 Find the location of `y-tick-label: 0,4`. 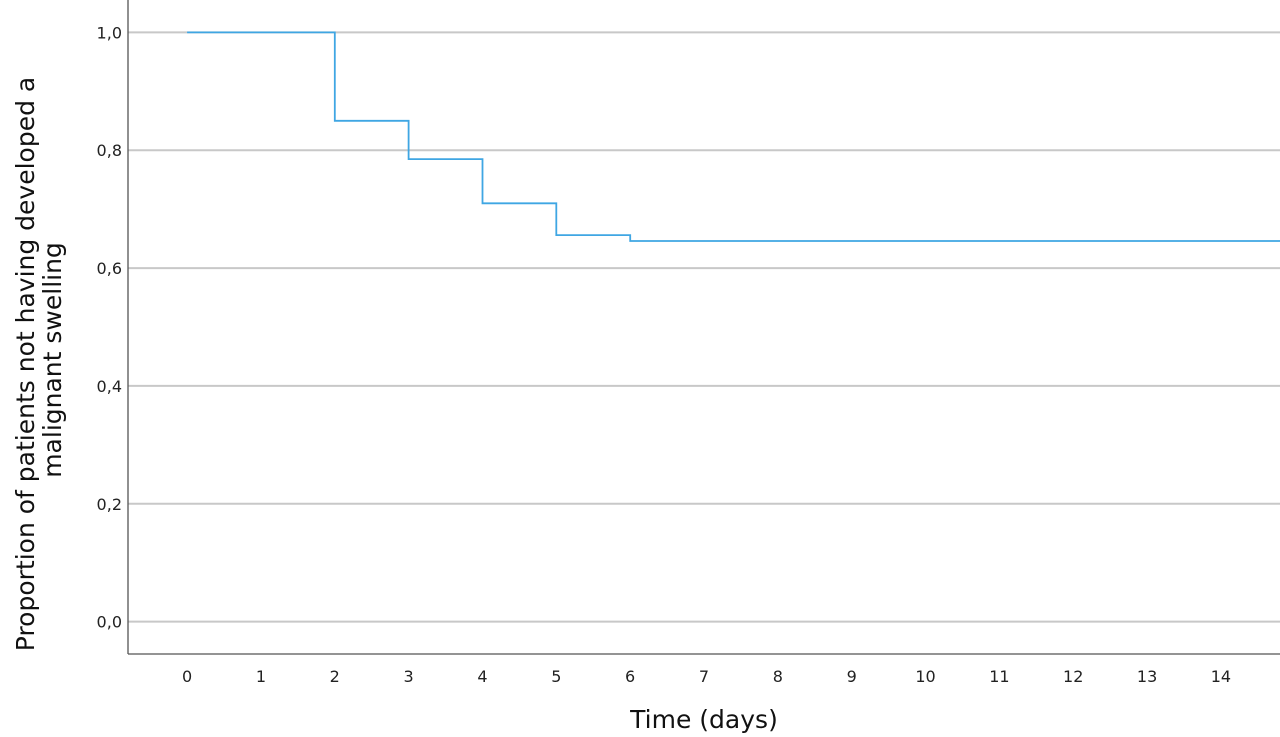

y-tick-label: 0,4 is located at coordinates (109, 386).